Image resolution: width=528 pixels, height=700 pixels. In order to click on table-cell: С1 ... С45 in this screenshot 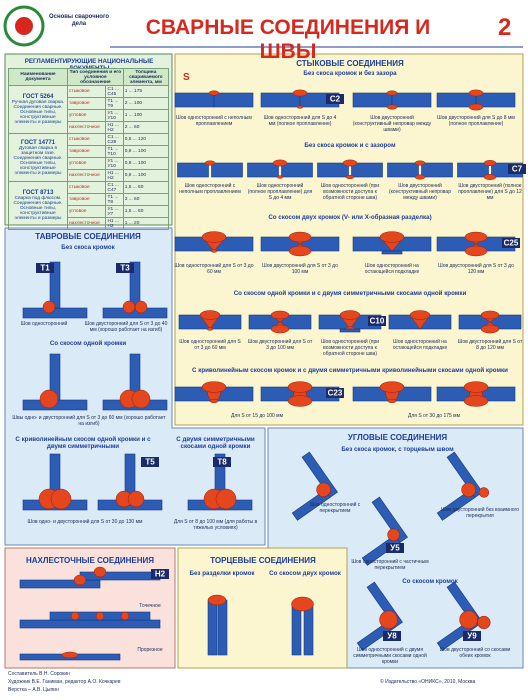, I will do `click(114, 91)`.